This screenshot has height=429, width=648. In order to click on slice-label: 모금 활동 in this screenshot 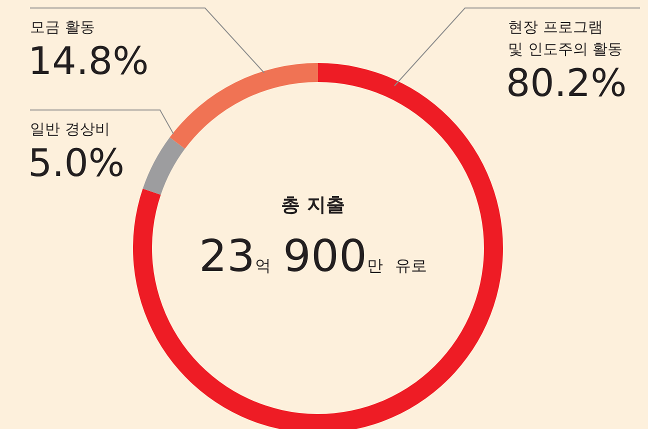, I will do `click(62, 27)`.